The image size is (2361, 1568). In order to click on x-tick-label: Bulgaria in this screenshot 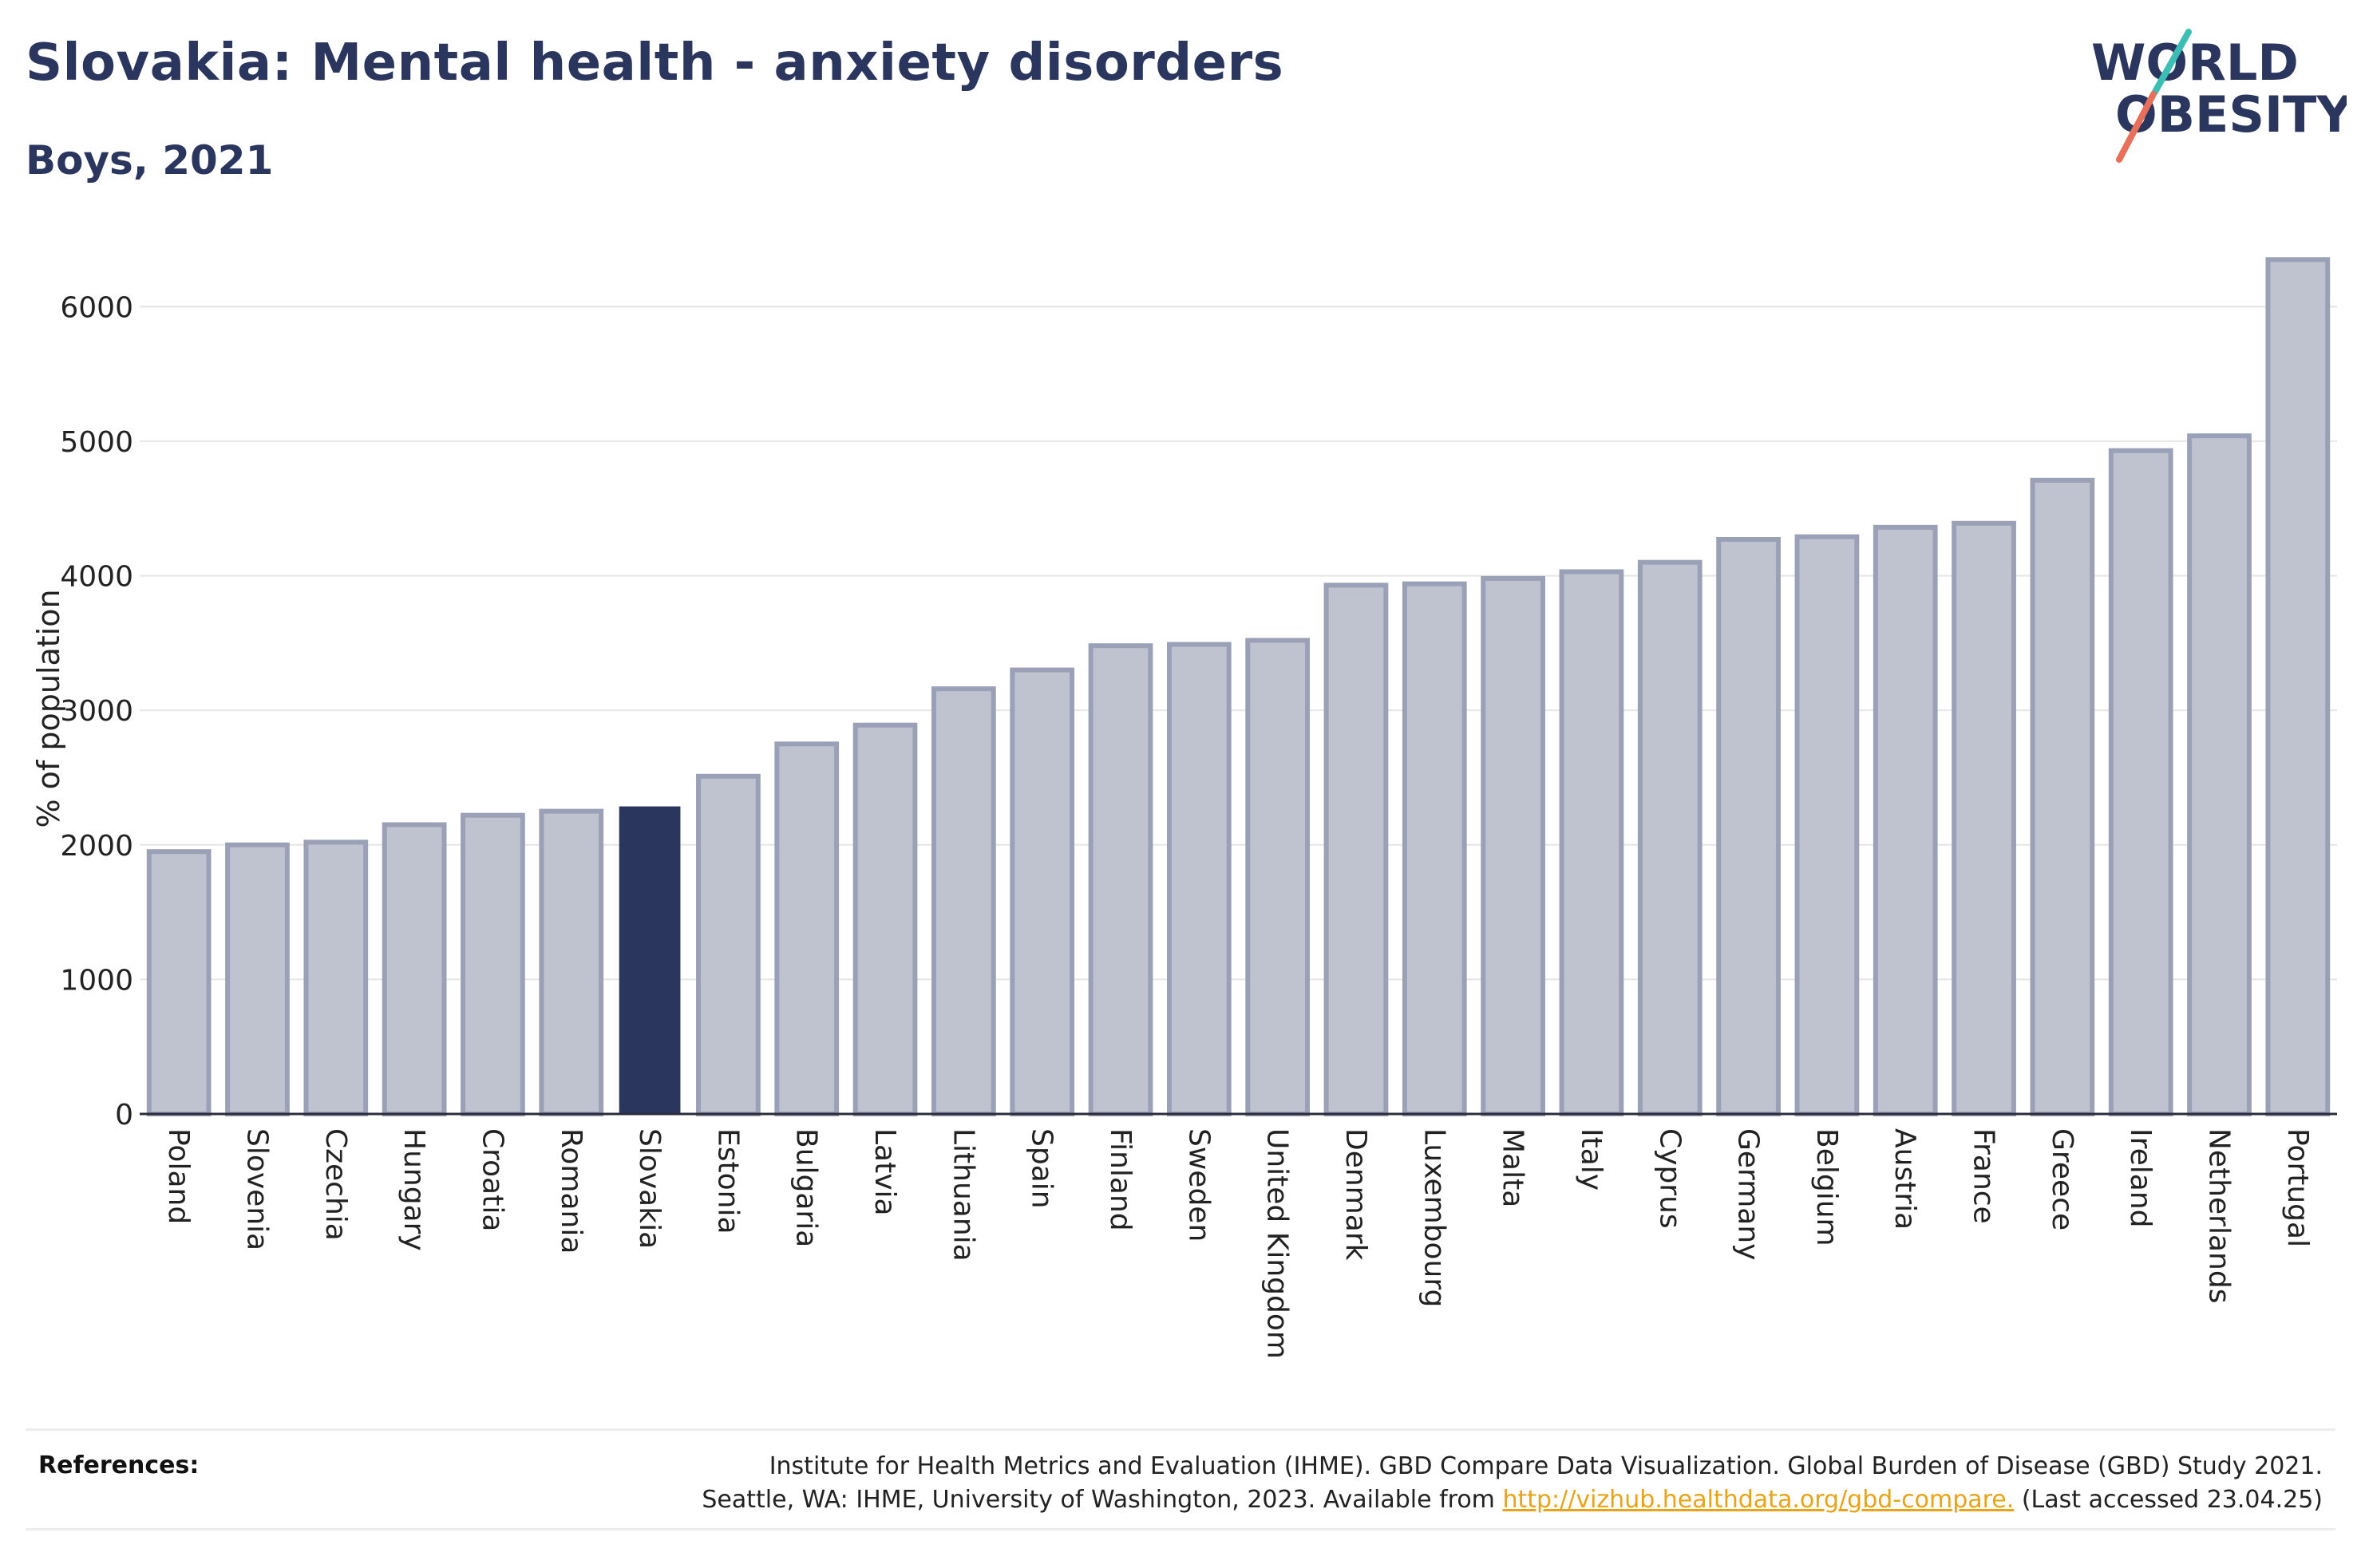, I will do `click(806, 1187)`.